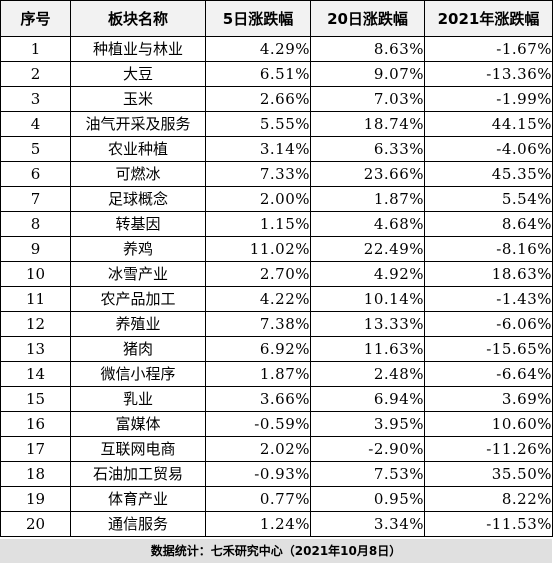 Image resolution: width=553 pixels, height=563 pixels. Describe the element at coordinates (258, 149) in the screenshot. I see `change-5day: 3.14%` at that location.